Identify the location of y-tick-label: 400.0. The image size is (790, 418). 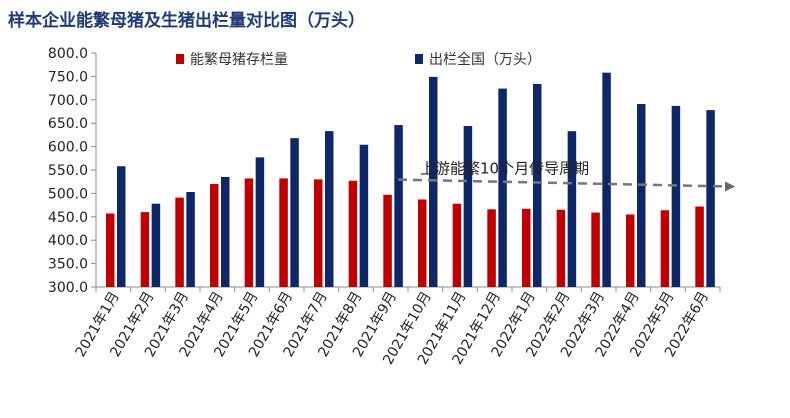
(68, 241).